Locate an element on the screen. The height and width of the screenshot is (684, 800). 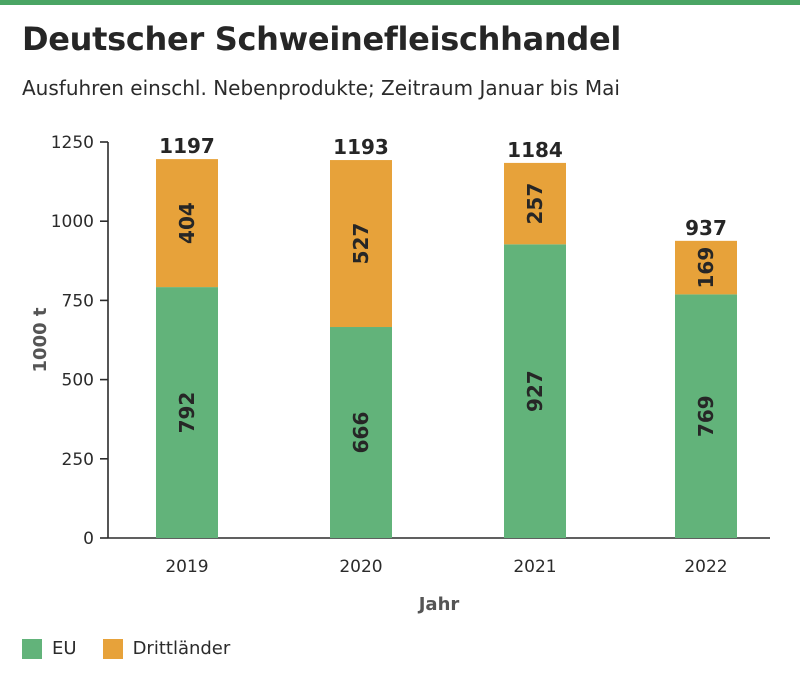
y-tick-label-750: 750 is located at coordinates (78, 301).